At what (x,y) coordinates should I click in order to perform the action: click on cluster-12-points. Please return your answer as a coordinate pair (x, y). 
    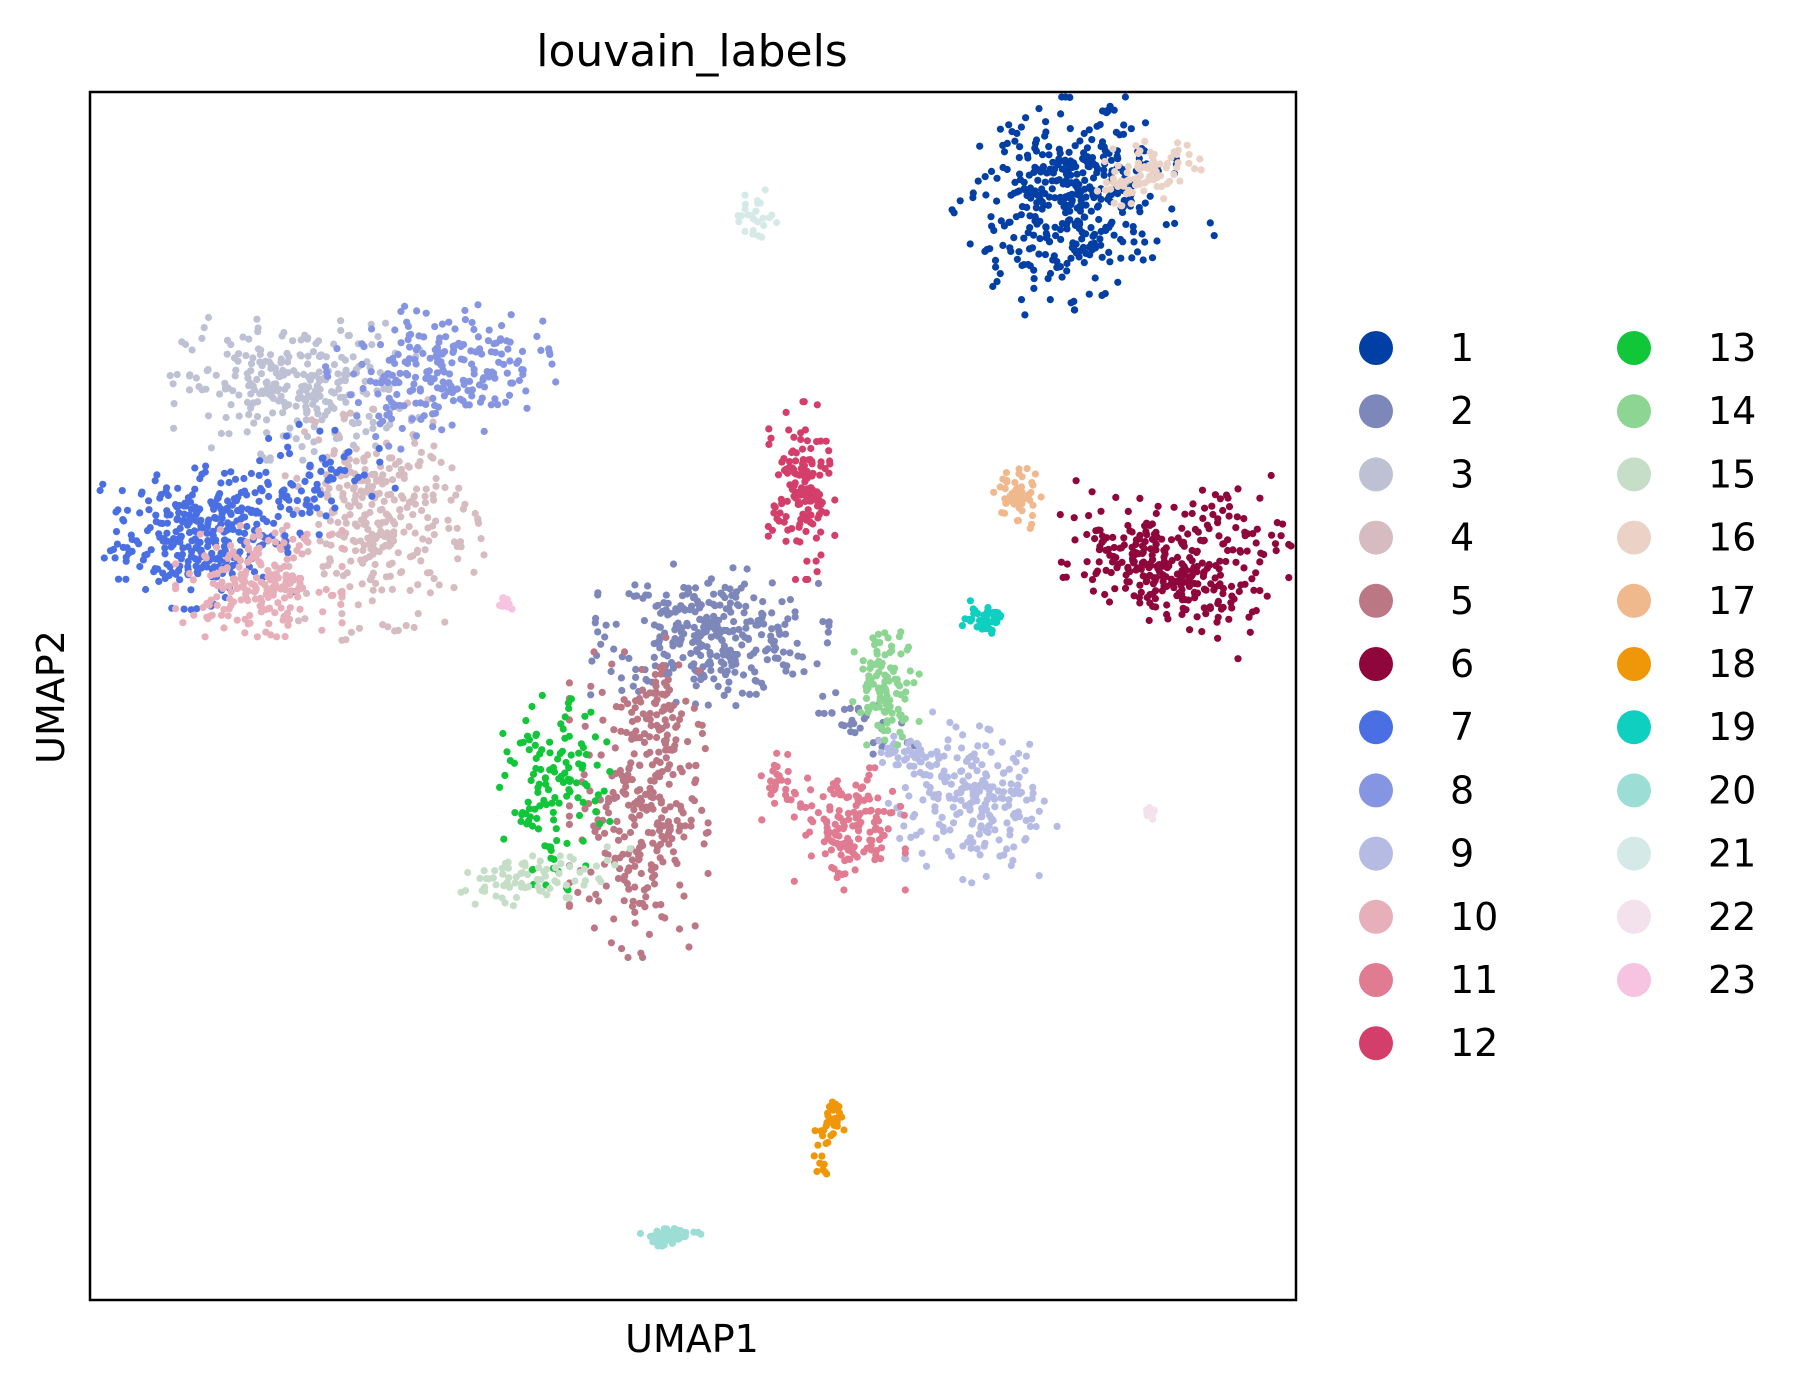
    Looking at the image, I should click on (801, 491).